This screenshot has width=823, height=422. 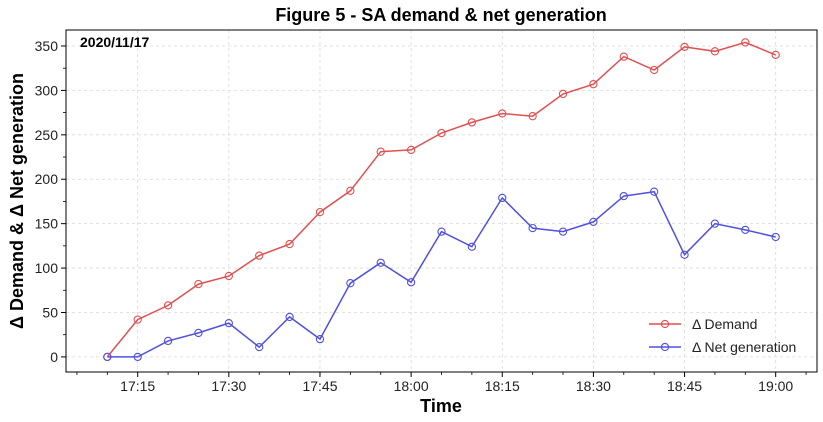 What do you see at coordinates (502, 386) in the screenshot?
I see `x-tick-label: 18:15` at bounding box center [502, 386].